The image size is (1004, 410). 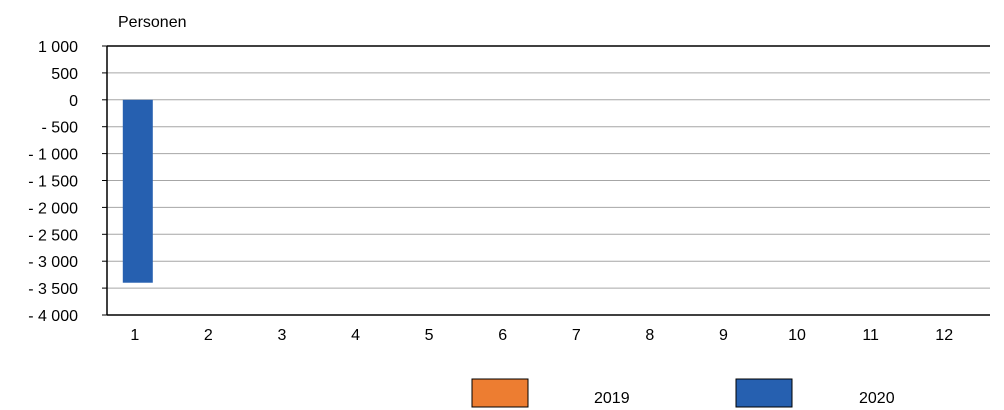 I want to click on bars, so click(x=137, y=191).